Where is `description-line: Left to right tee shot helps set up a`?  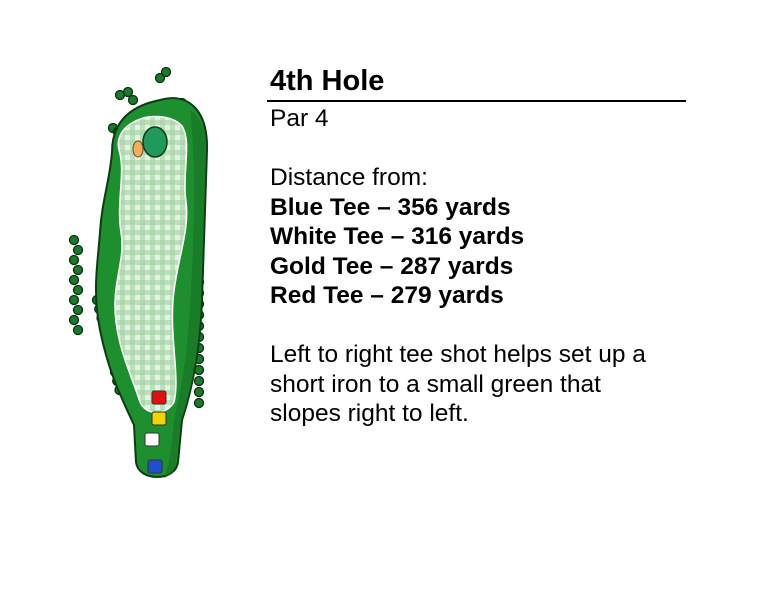
description-line: Left to right tee shot helps set up a is located at coordinates (458, 354).